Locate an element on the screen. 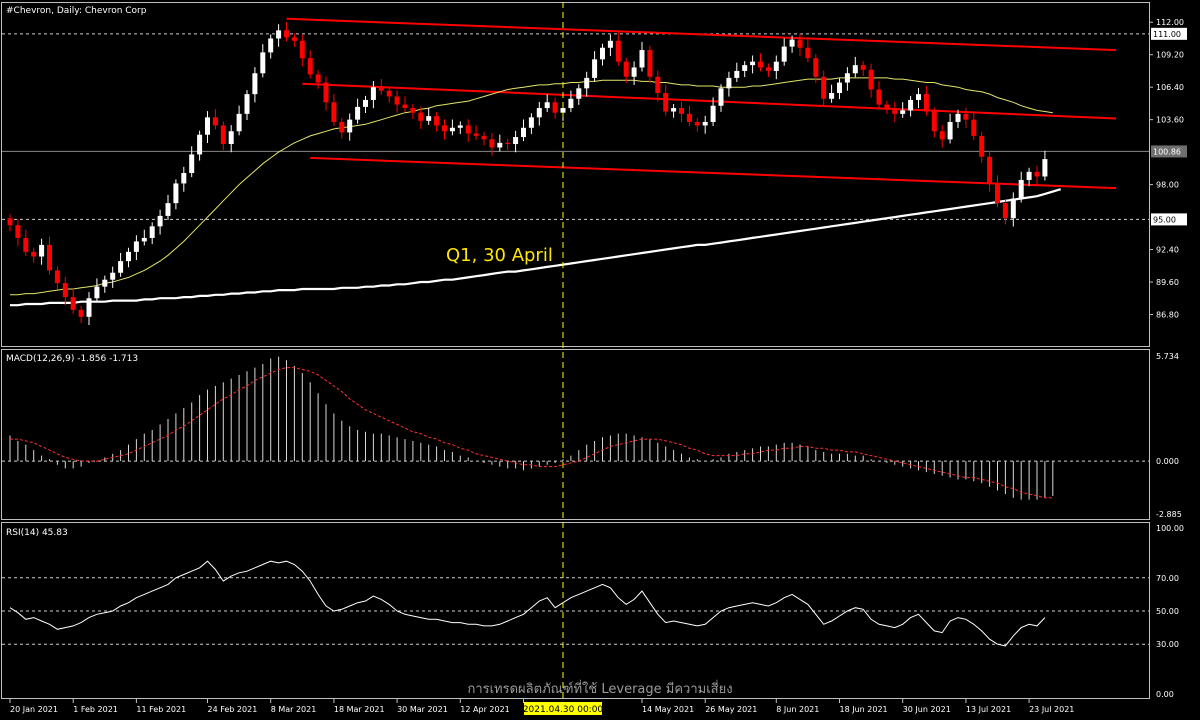 The width and height of the screenshot is (1200, 720). date-tick-label: 8 Jun 2021 is located at coordinates (797, 709).